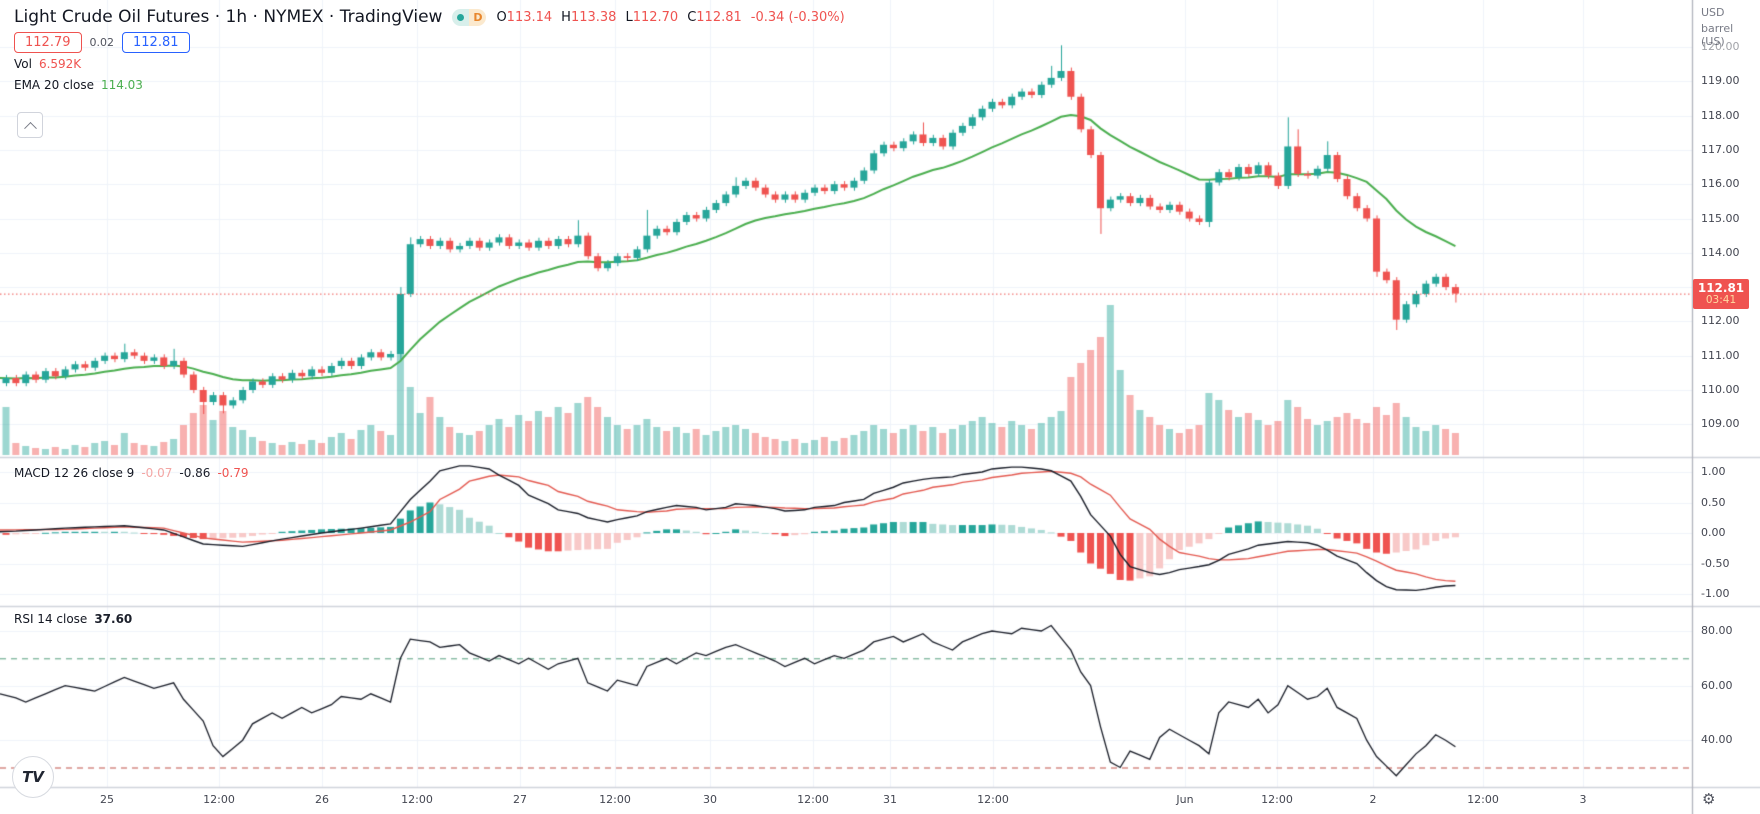 This screenshot has height=814, width=1760. I want to click on price-tick-label: 114.00, so click(1720, 252).